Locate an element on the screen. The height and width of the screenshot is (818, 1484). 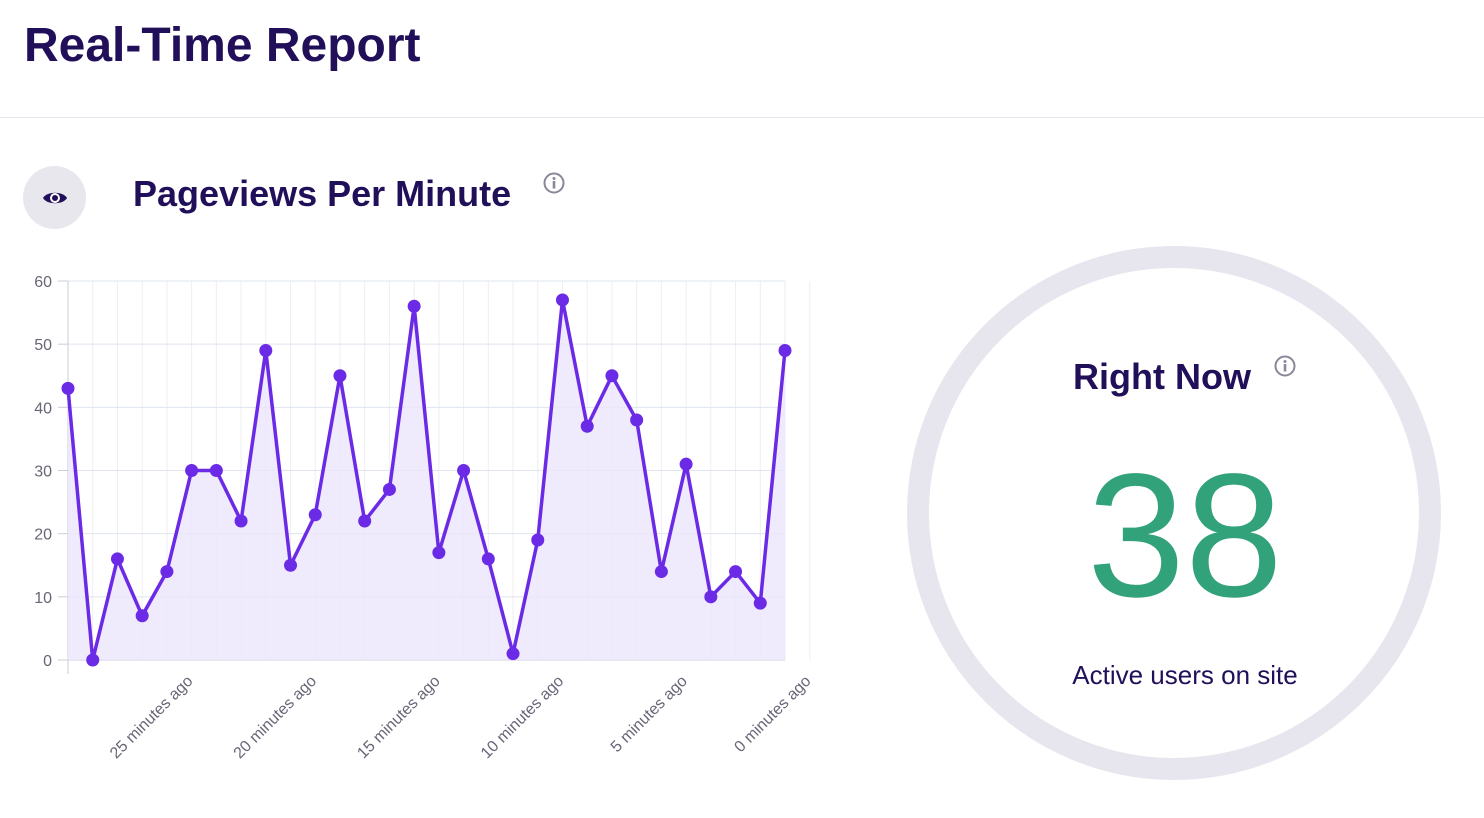
pageviews-icon-badge is located at coordinates (54, 197).